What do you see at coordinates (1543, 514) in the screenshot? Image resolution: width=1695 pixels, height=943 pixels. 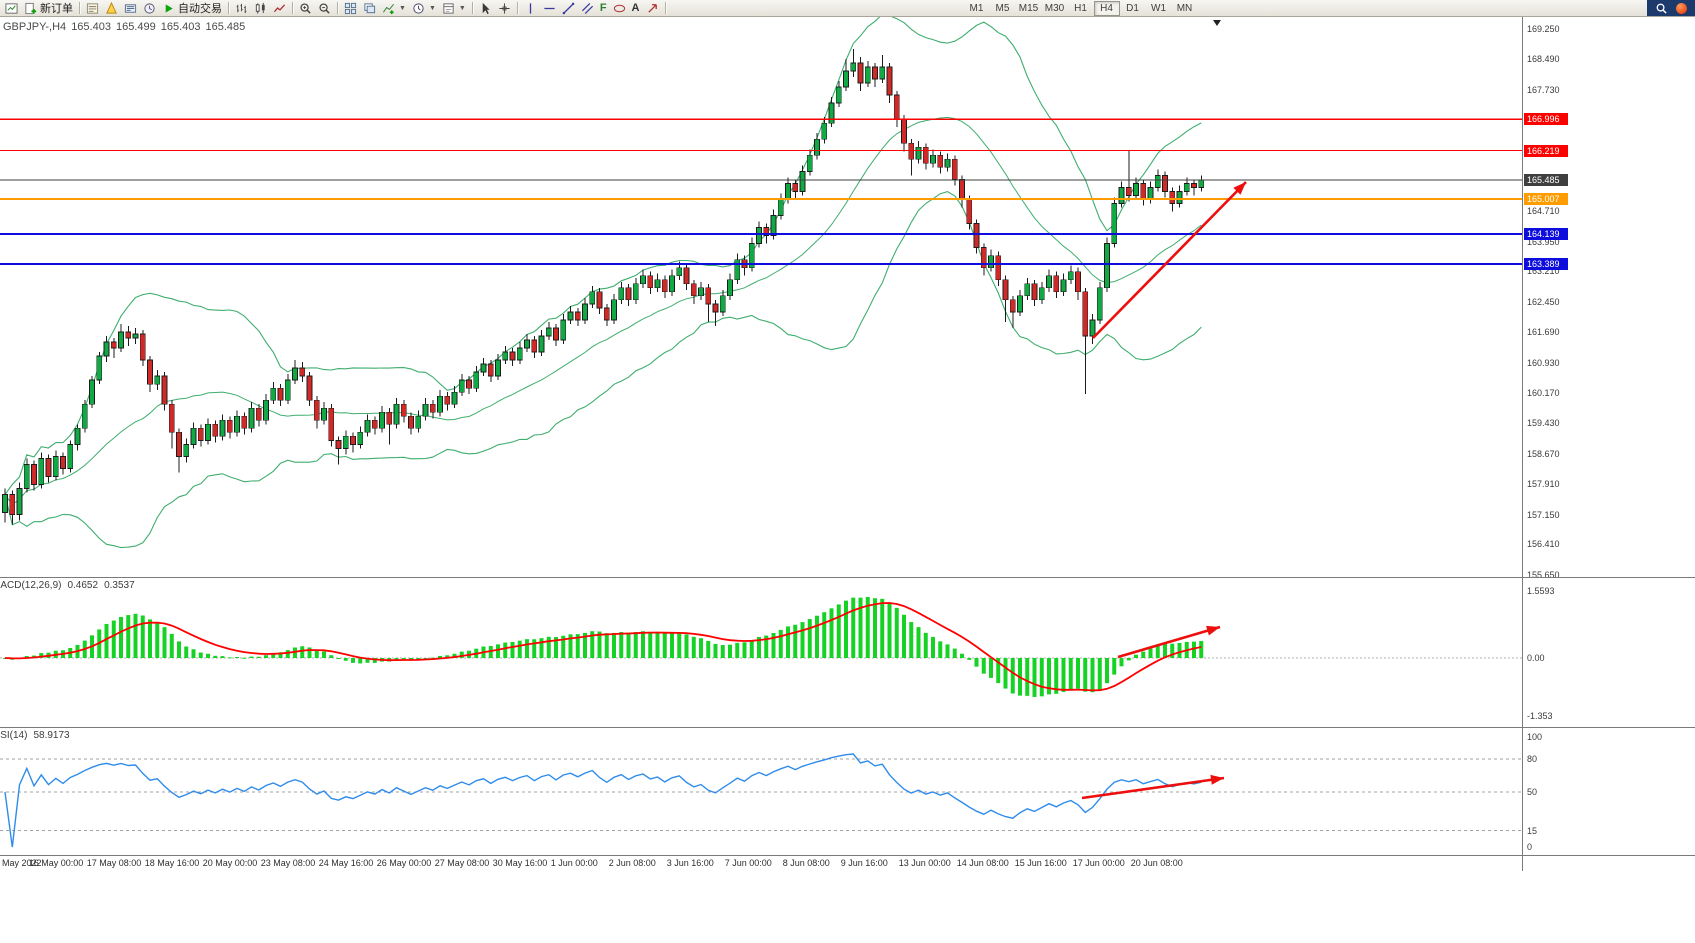 I see `price-tick: 157.150` at bounding box center [1543, 514].